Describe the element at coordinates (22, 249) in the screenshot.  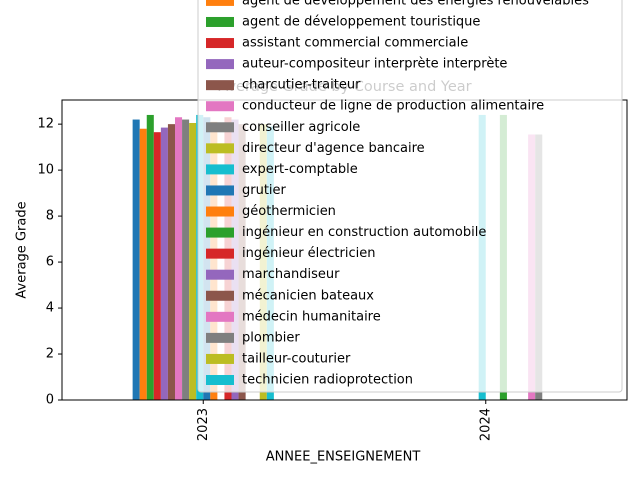
I see `y-axis-label: Average Grade` at that location.